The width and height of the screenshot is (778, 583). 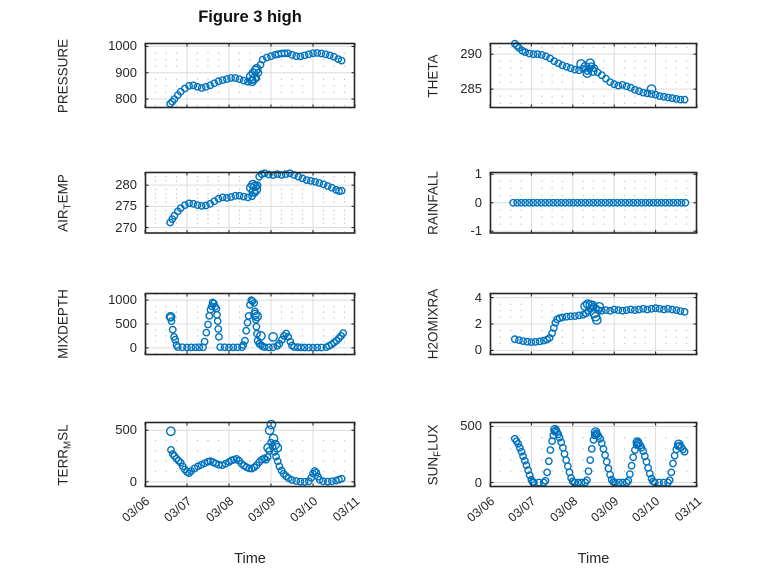 I want to click on y-tick-label: 4, so click(x=478, y=297).